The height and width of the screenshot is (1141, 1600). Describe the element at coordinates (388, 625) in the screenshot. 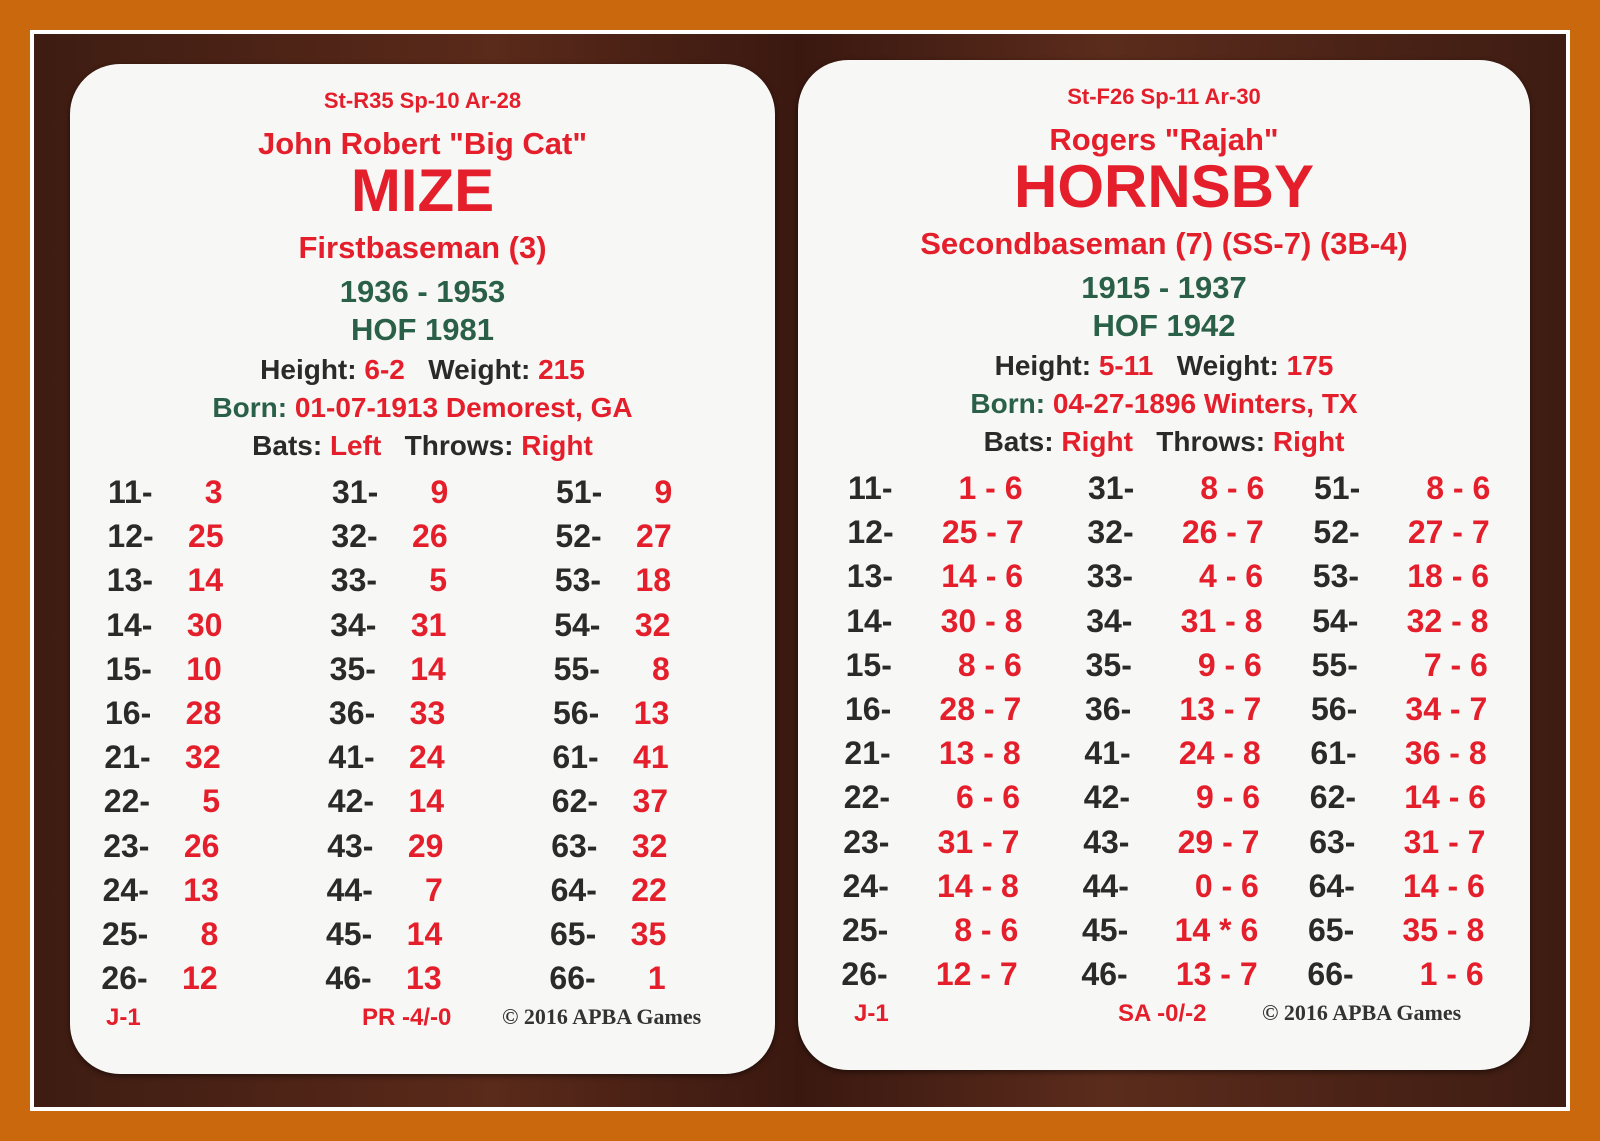

I see `result-row: 34- 31` at that location.